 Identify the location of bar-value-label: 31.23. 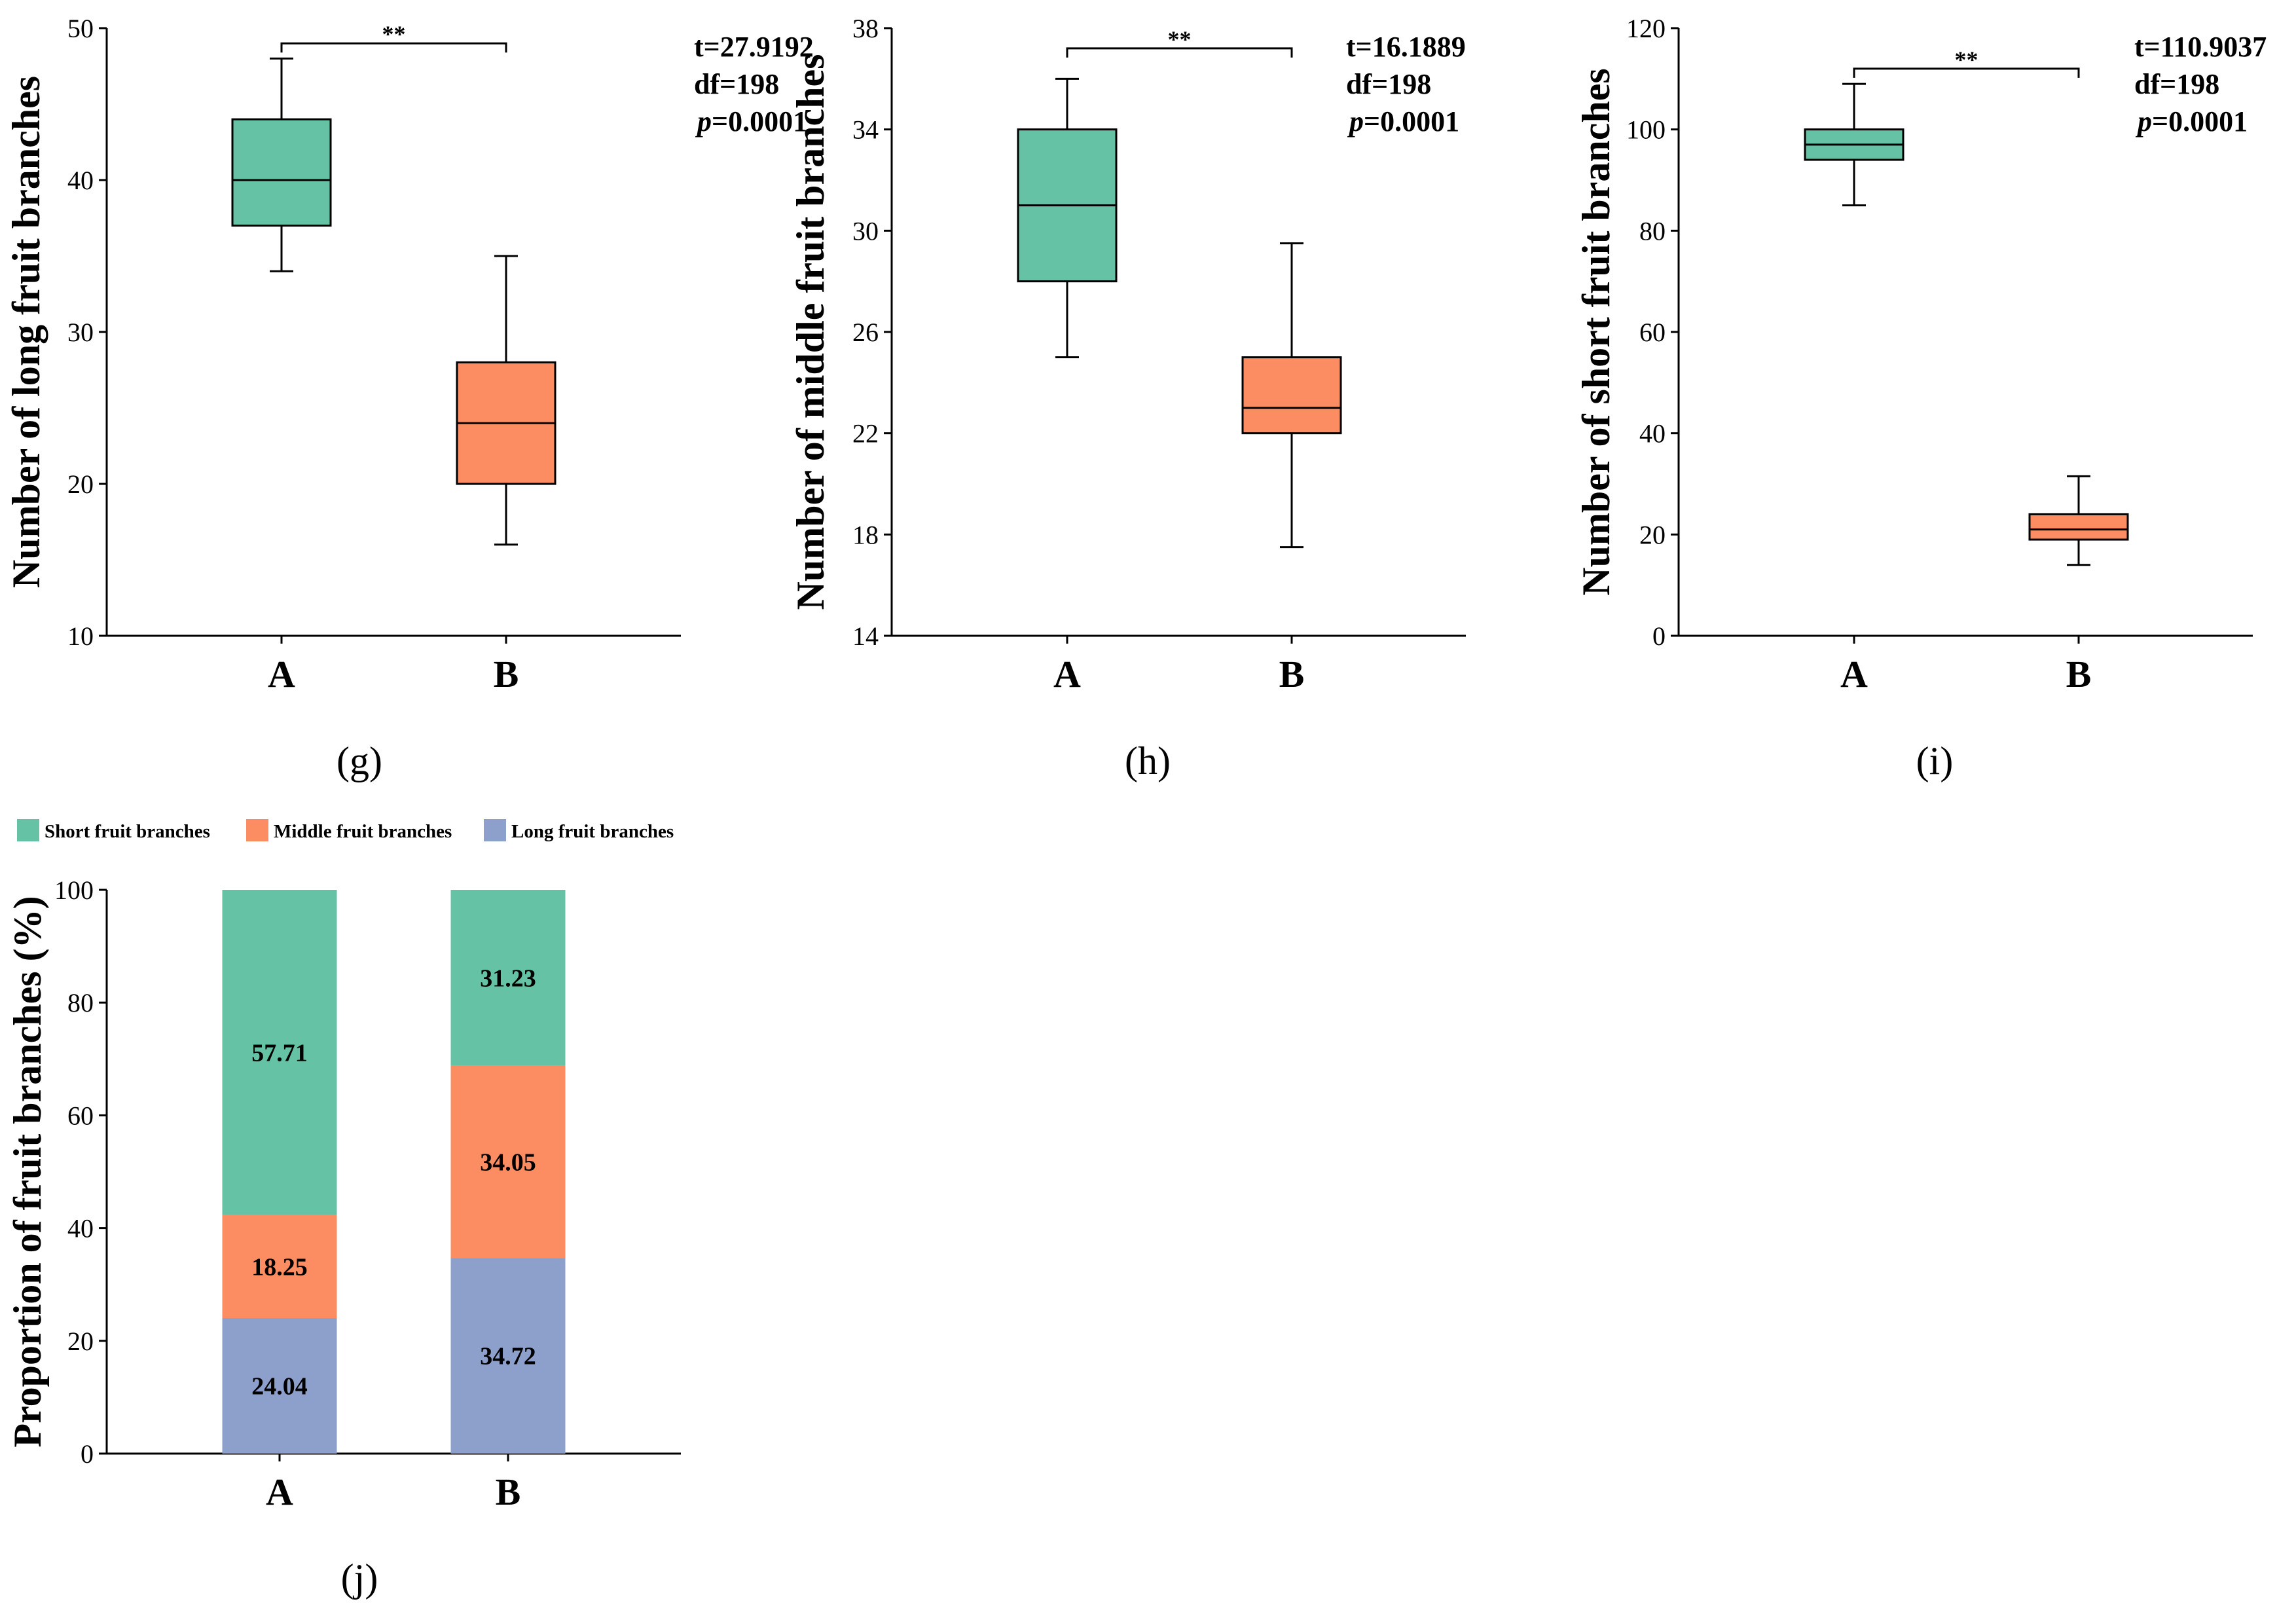
(508, 978).